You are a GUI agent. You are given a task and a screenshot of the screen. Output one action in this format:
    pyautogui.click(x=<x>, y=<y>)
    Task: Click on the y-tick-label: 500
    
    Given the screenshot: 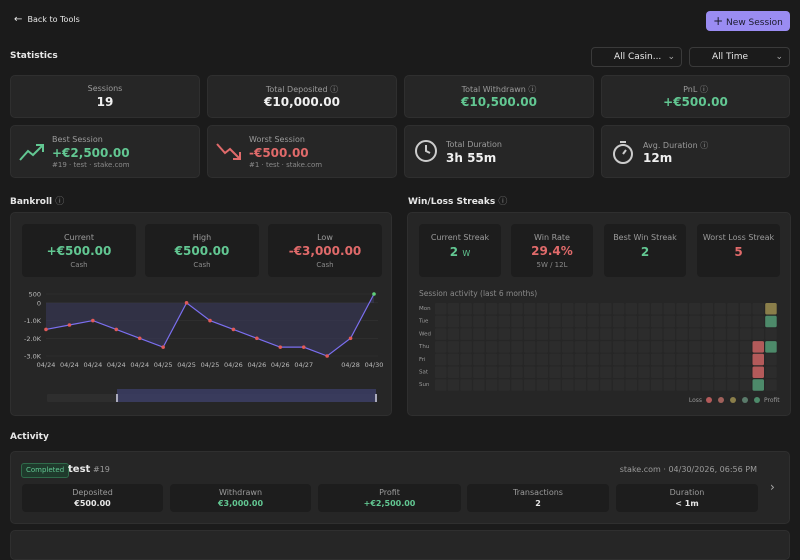 What is the action you would take?
    pyautogui.click(x=35, y=295)
    